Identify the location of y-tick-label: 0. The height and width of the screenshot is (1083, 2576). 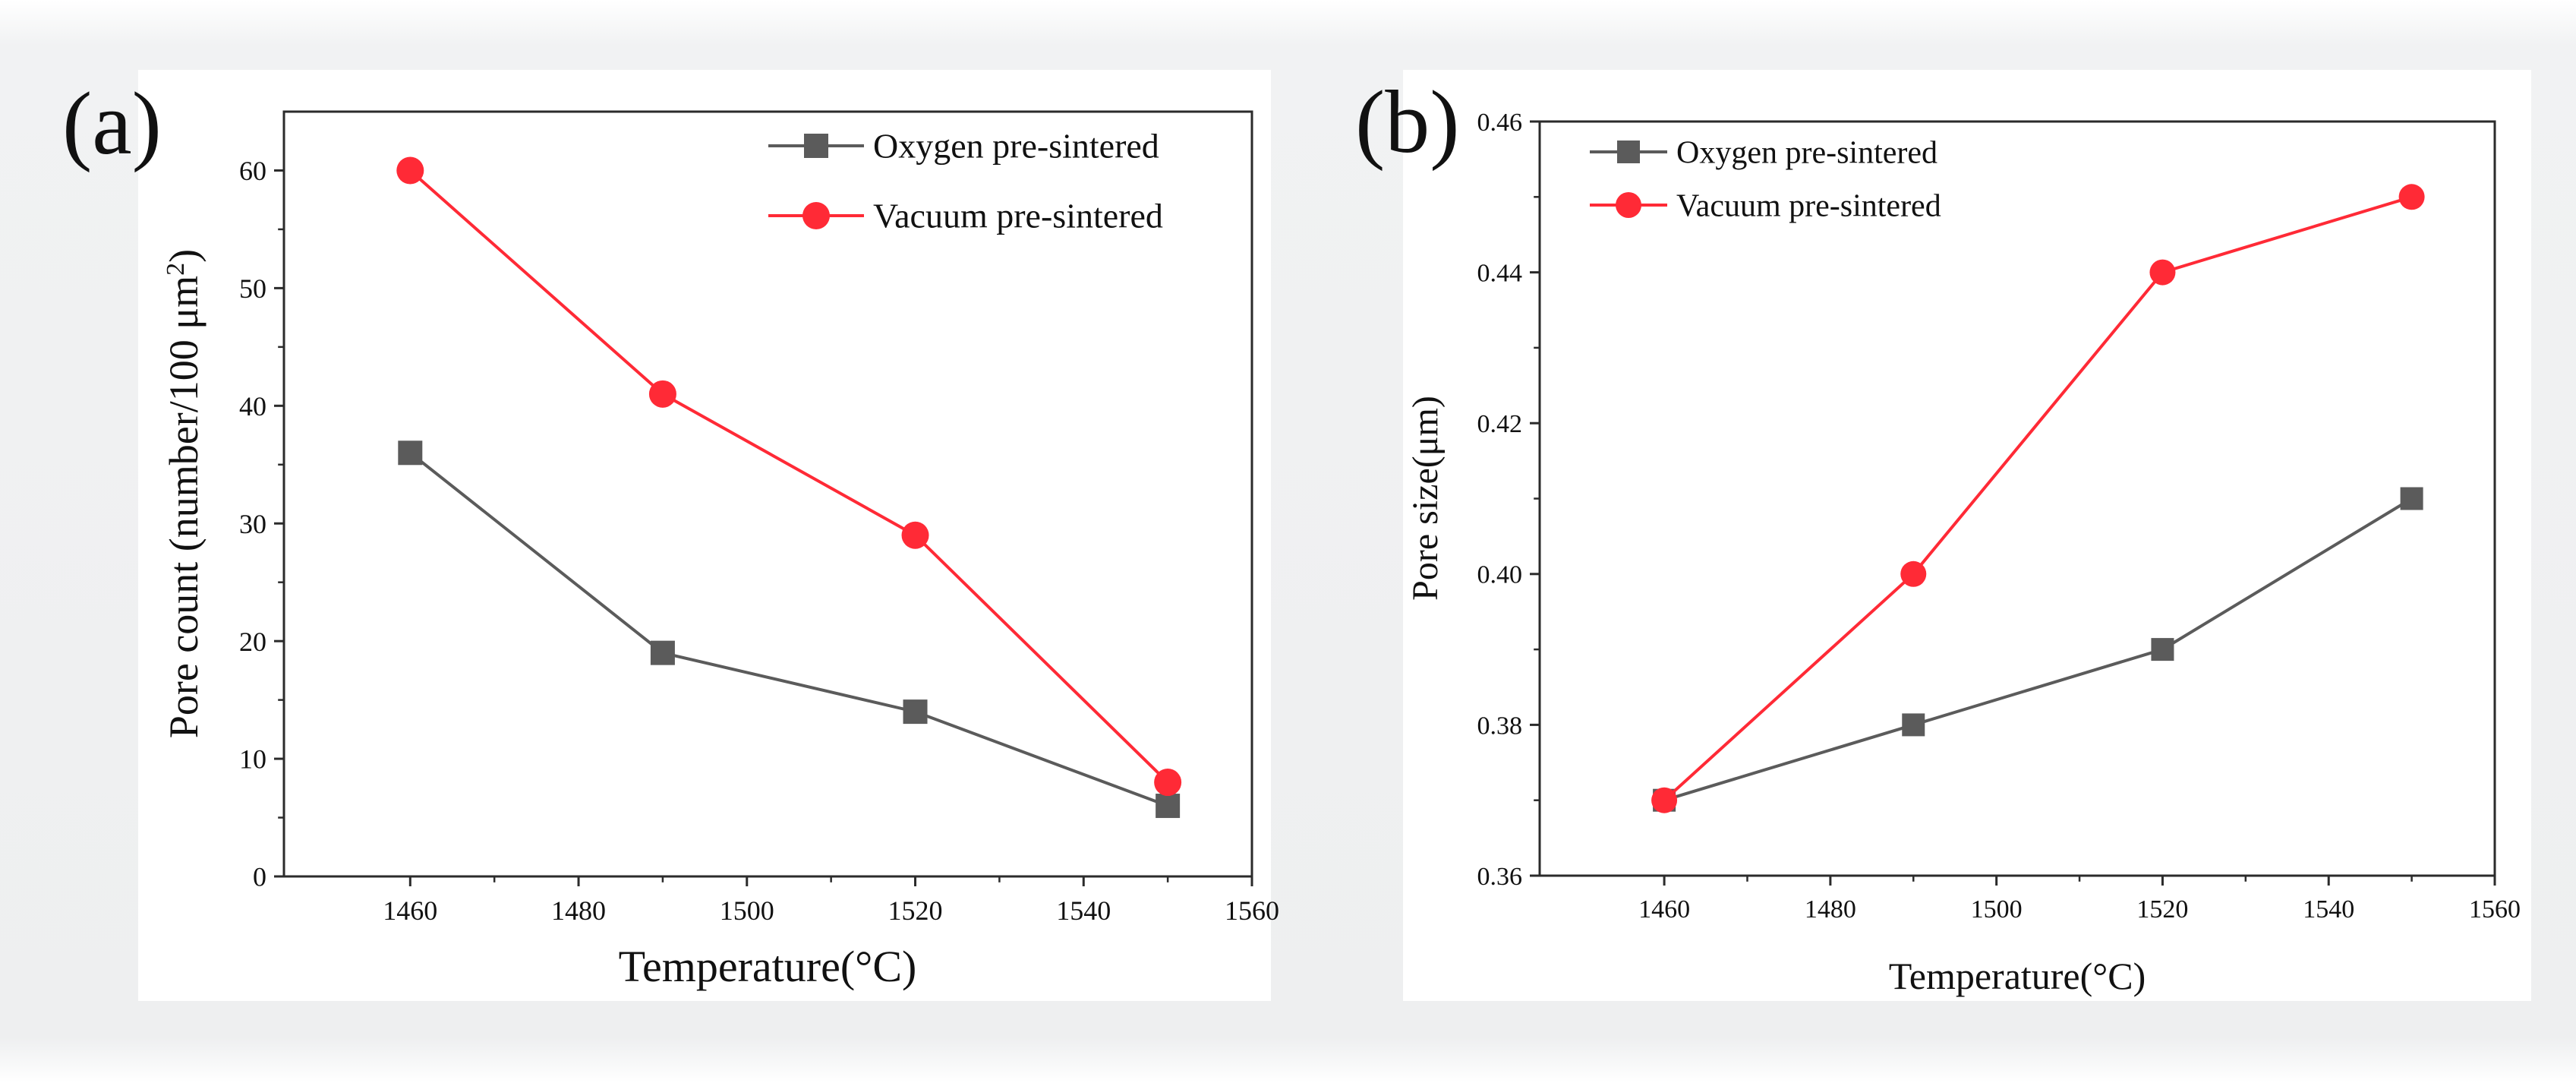
(259, 877).